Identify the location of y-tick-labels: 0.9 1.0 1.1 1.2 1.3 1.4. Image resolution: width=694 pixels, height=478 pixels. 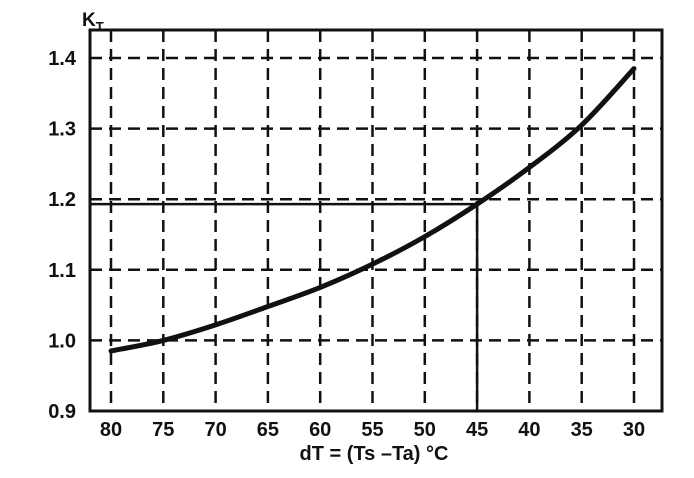
(62, 235).